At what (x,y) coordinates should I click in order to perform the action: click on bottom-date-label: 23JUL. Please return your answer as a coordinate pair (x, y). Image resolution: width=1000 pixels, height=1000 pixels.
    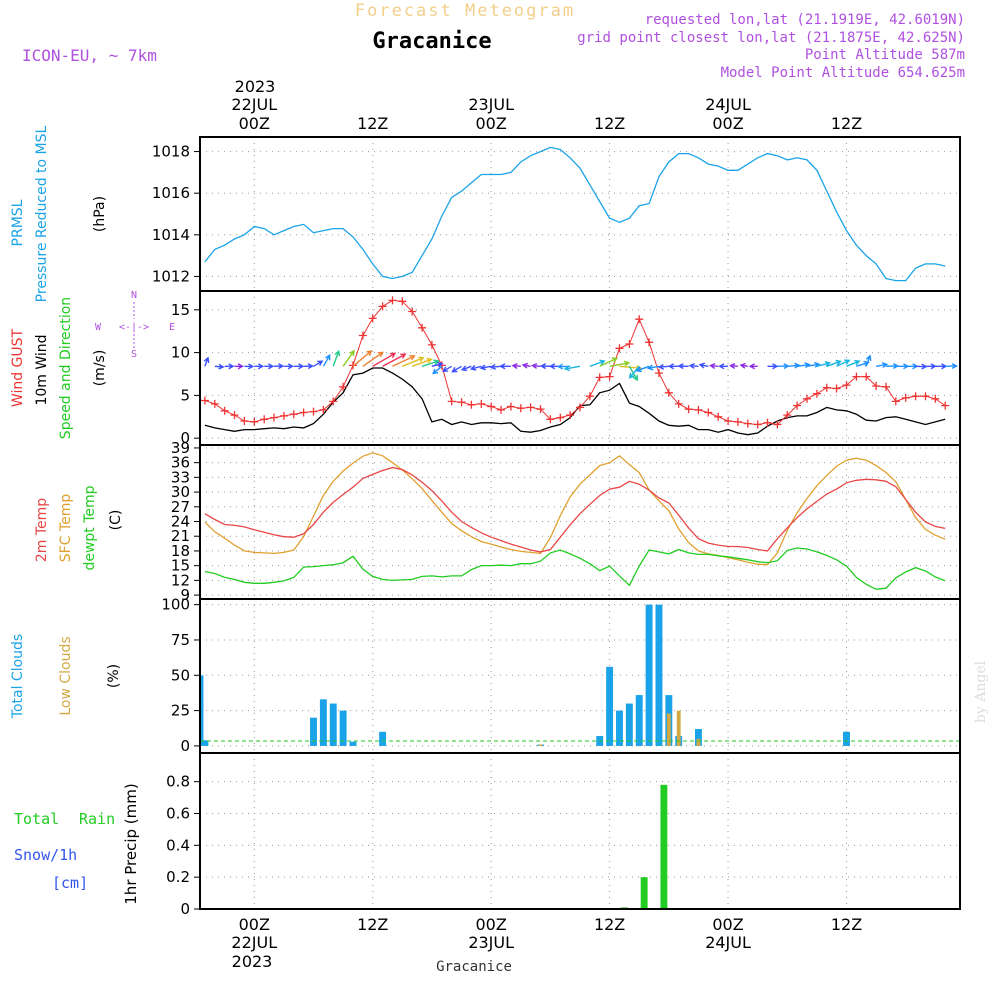
    Looking at the image, I should click on (491, 942).